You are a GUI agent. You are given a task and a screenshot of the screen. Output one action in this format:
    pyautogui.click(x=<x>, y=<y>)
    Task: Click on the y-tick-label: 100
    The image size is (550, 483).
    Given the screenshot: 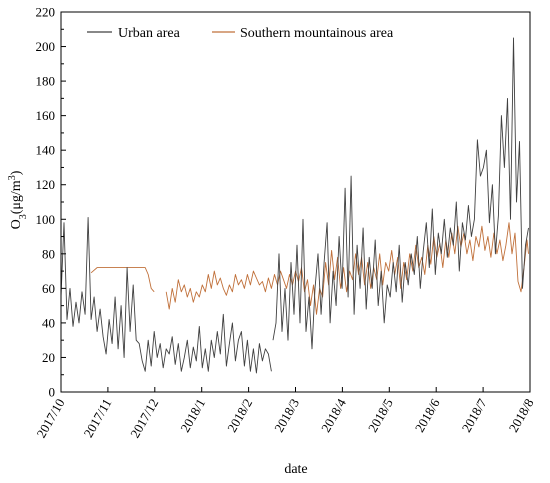 What is the action you would take?
    pyautogui.click(x=46, y=219)
    